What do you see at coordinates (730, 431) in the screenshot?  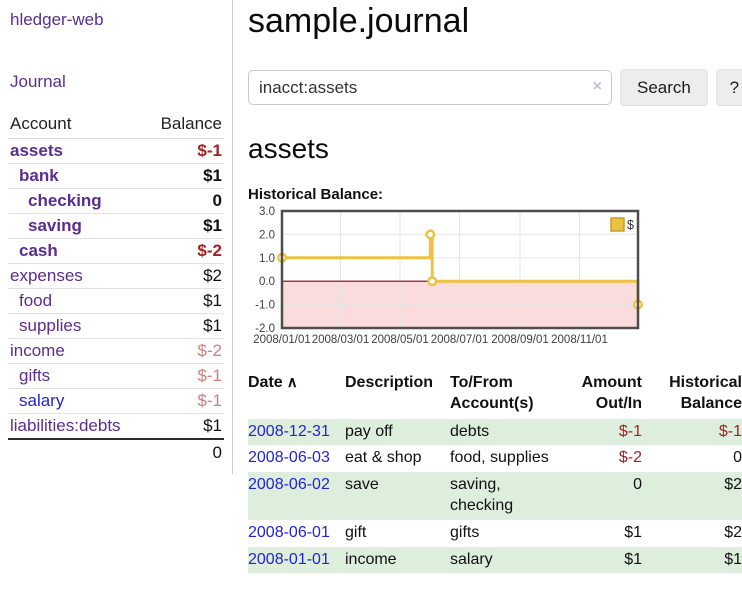 I see `balance-cell: $-1` at bounding box center [730, 431].